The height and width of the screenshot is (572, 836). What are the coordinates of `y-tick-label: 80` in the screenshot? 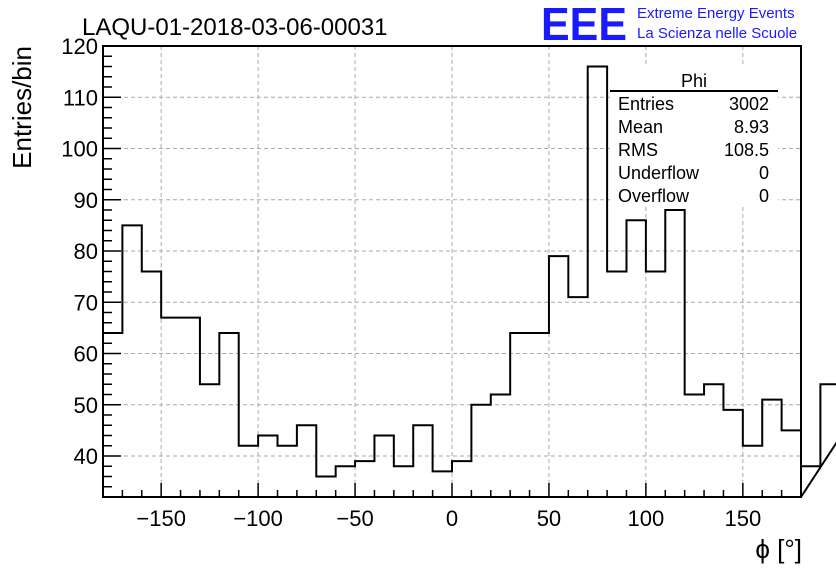 It's located at (86, 251).